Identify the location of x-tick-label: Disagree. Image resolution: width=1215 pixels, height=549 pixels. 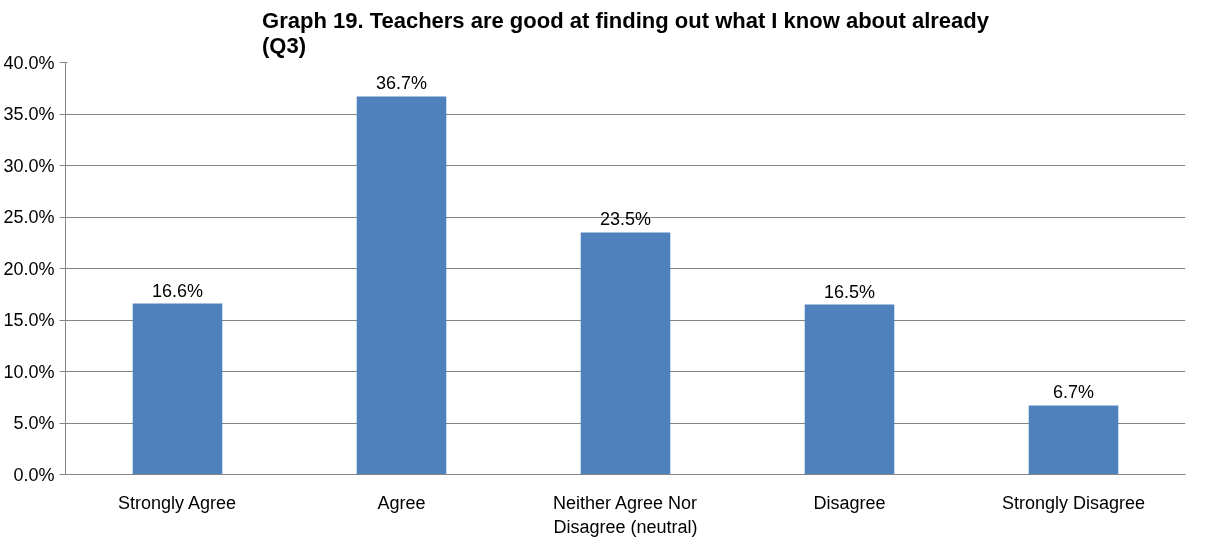
(849, 502).